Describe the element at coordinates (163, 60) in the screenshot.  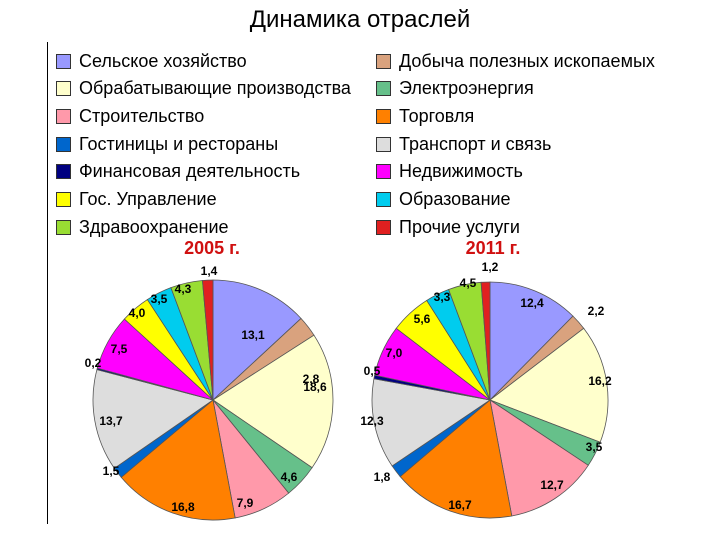
I see `legend-label: Сельское хозяйство` at that location.